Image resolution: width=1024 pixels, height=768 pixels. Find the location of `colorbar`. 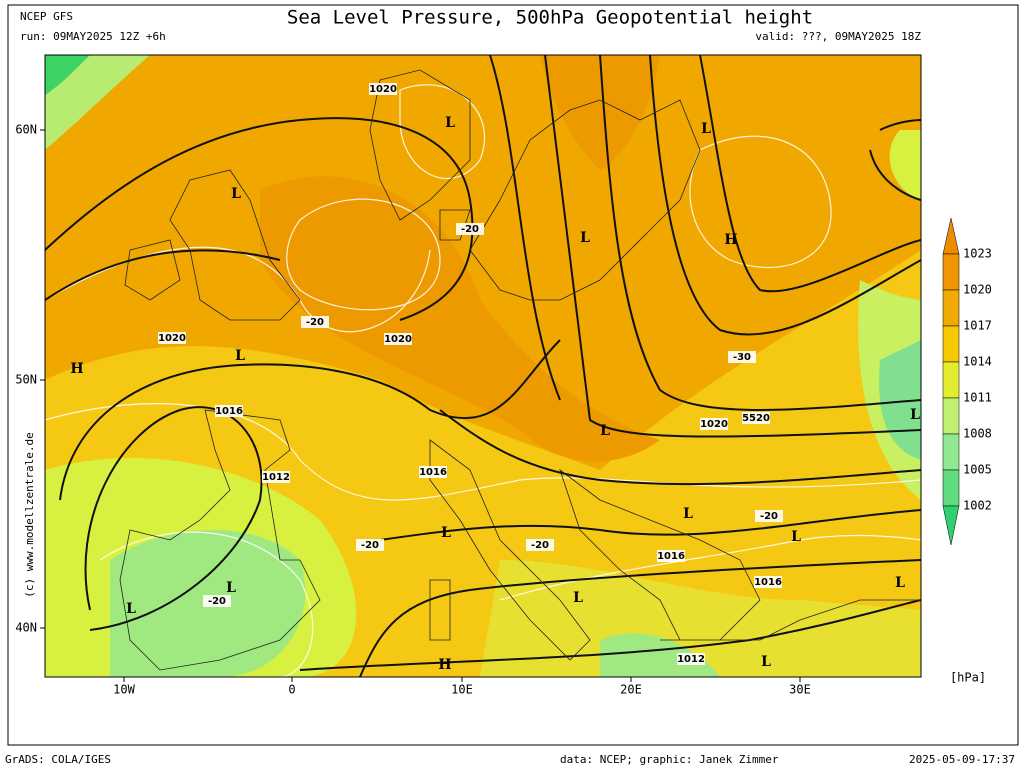

colorbar is located at coordinates (951, 381).